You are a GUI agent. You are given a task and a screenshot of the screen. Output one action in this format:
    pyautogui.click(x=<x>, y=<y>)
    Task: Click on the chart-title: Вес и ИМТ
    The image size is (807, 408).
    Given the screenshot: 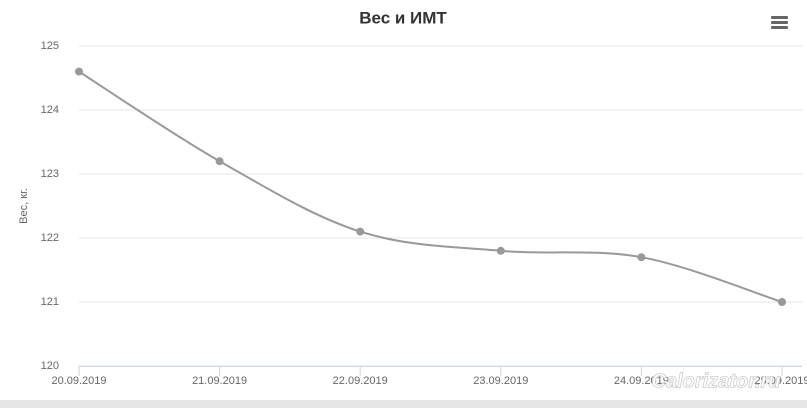 What is the action you would take?
    pyautogui.click(x=403, y=17)
    